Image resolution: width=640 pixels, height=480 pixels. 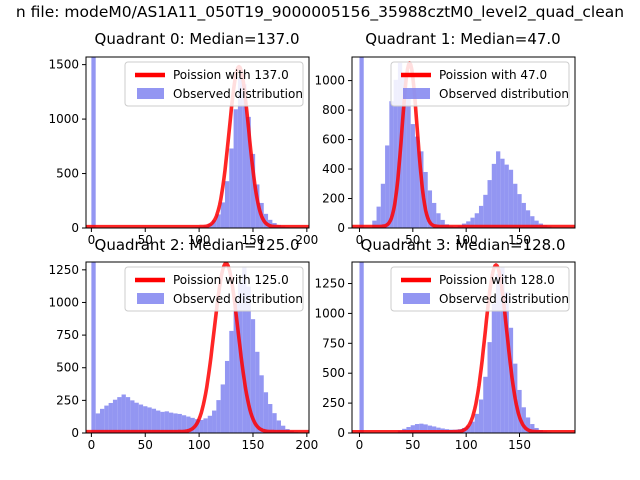 I want to click on legend-curve-label: Poission with 47.0, so click(x=493, y=75).